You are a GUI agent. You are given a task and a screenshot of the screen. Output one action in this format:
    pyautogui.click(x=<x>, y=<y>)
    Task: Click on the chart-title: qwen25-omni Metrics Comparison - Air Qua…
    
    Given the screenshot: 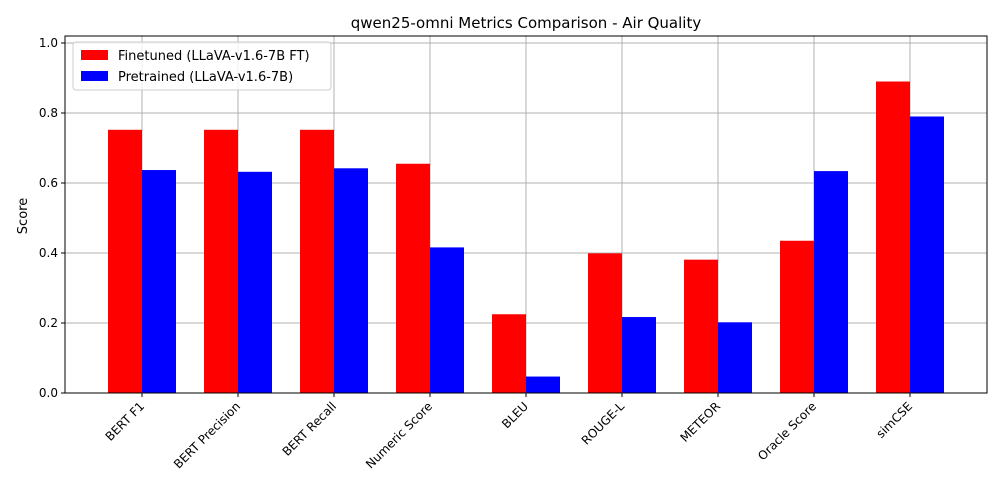 What is the action you would take?
    pyautogui.click(x=526, y=23)
    